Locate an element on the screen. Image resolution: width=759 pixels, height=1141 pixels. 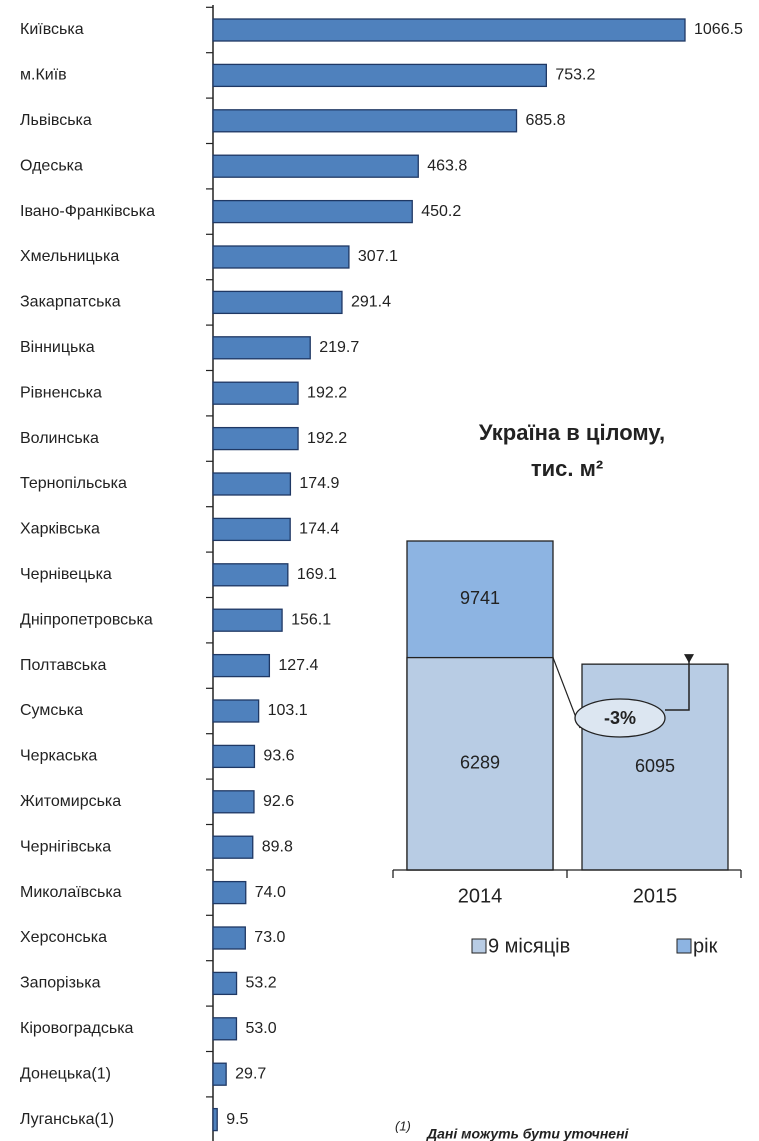
value-label: 450.2 is located at coordinates (441, 211).